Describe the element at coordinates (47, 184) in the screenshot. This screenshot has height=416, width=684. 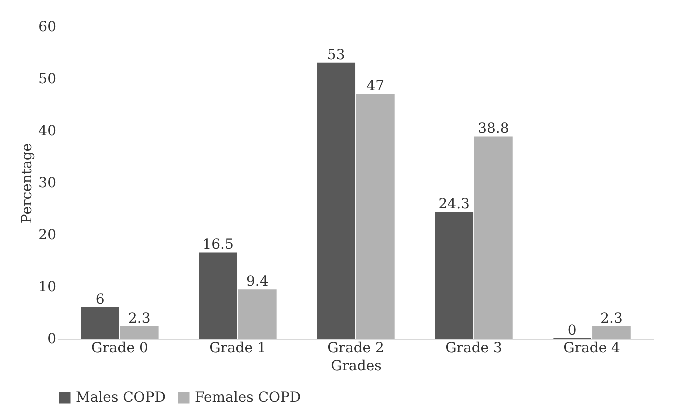
I see `y-tick-label: 30` at that location.